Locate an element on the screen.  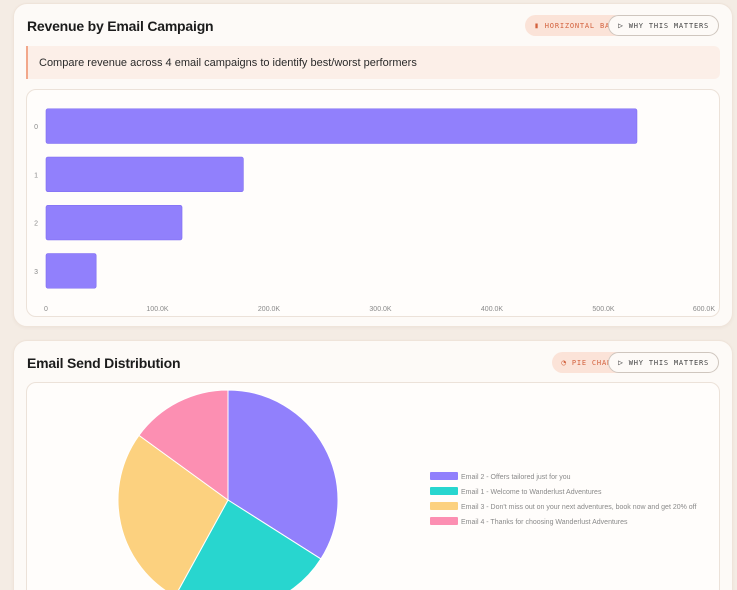
chart-type-badge: ▮ HORIZONTAL BAR is located at coordinates (574, 25).